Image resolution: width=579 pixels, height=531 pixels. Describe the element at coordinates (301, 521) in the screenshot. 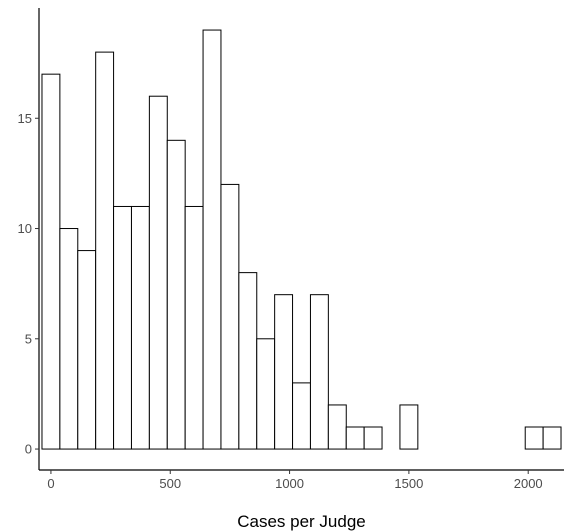

I see `x-axis-title: Cases per Judge` at that location.